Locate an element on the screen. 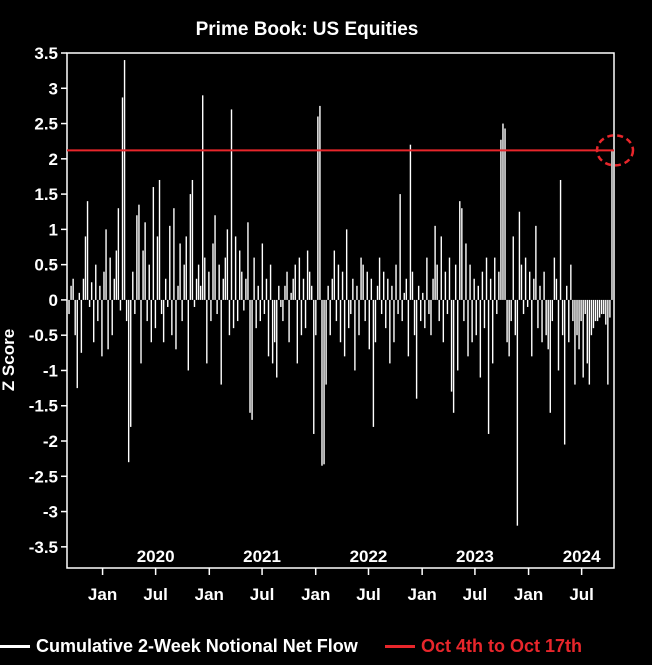  y-tick-label: 3.5 is located at coordinates (46, 53).